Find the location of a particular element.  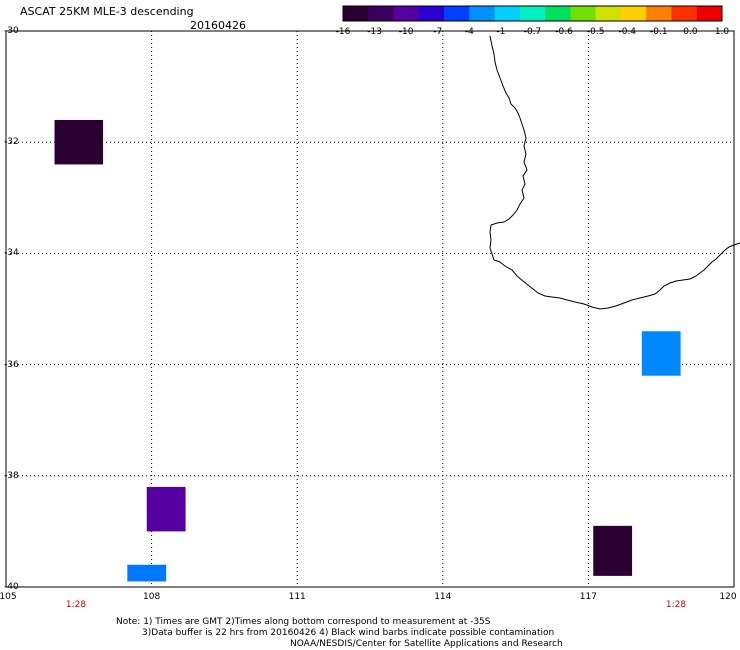

colorbar-tick-label: -0.1 is located at coordinates (659, 32).